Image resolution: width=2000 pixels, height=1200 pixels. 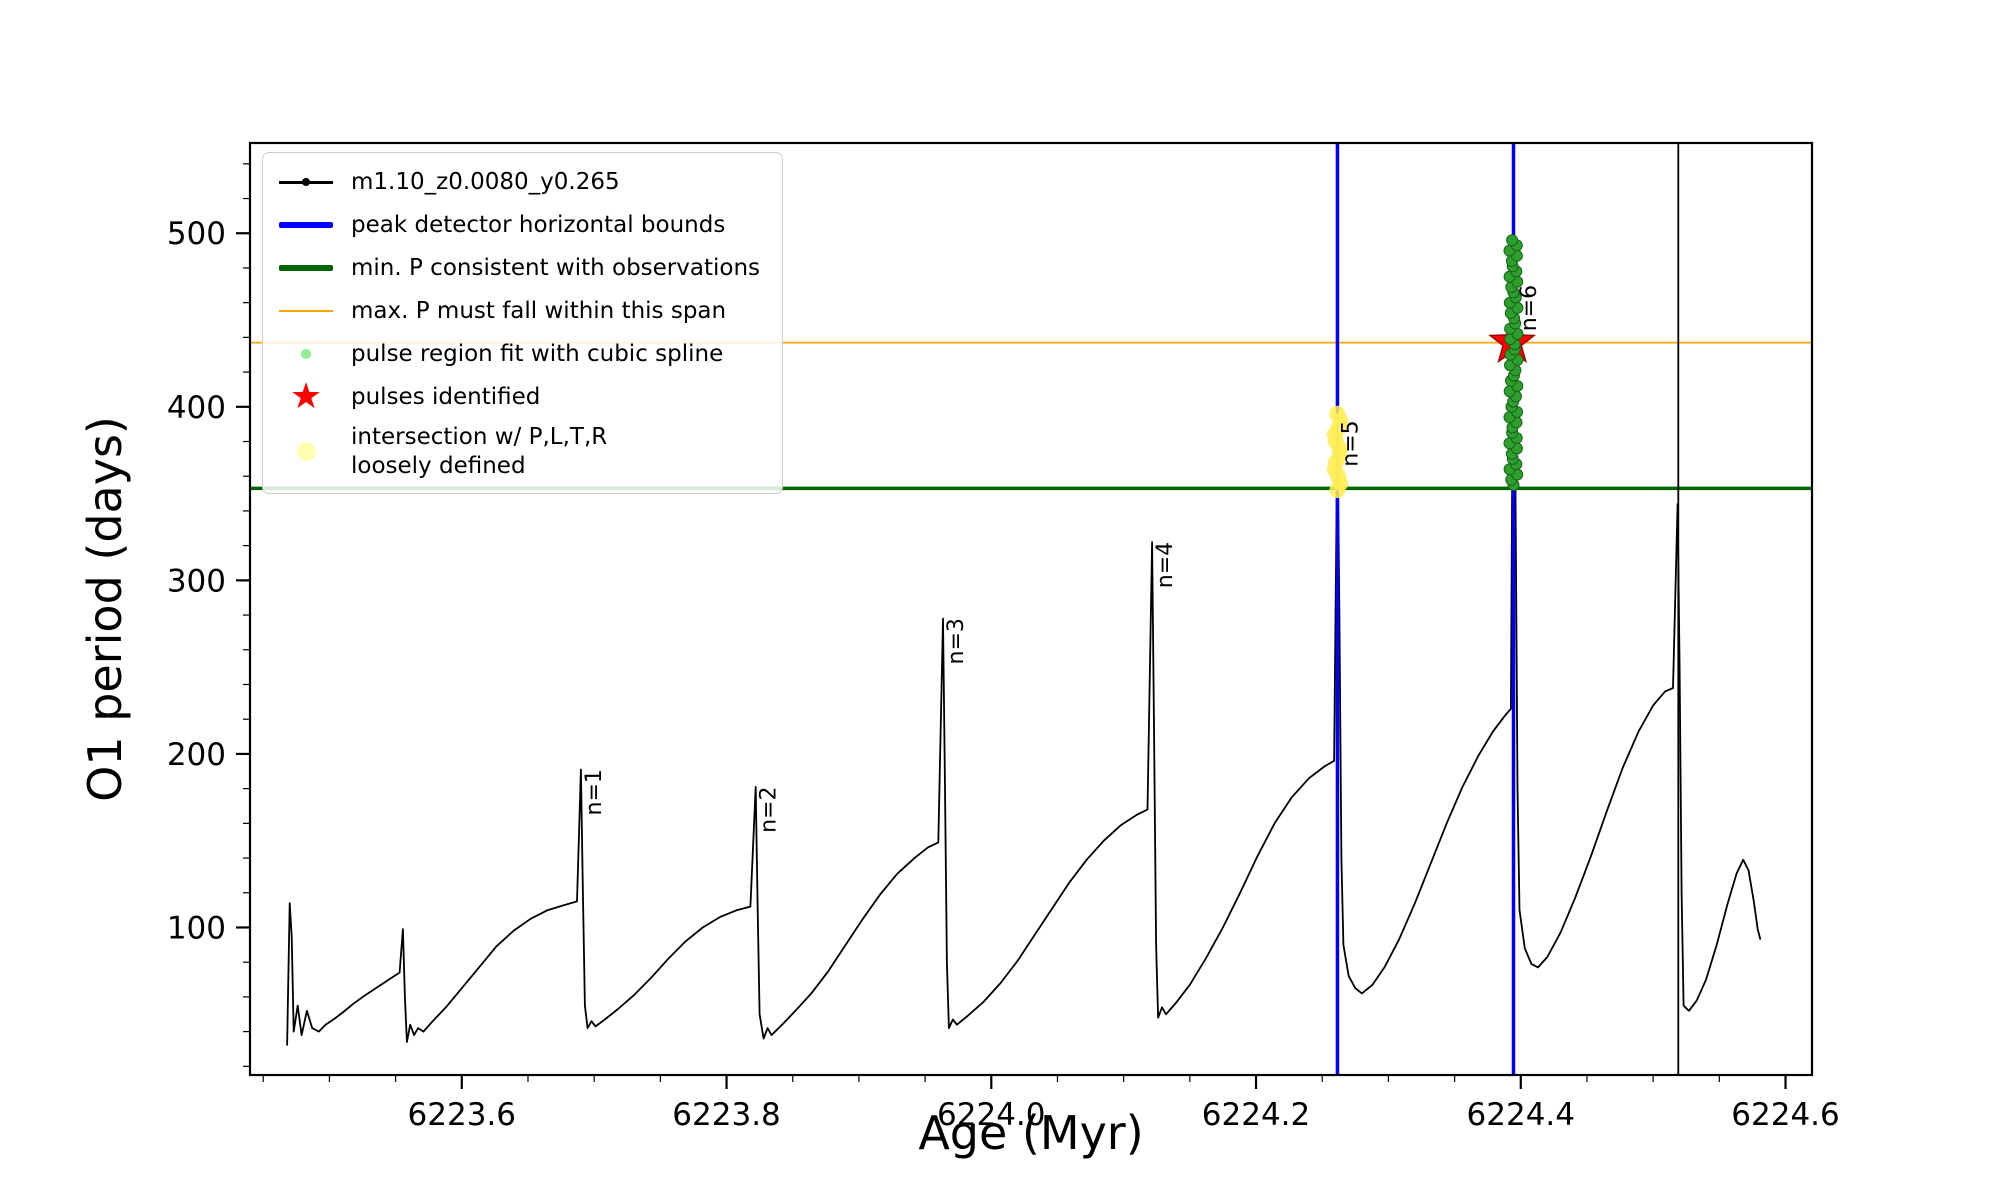 What do you see at coordinates (485, 181) in the screenshot?
I see `legend-item-label: m1.10_z0.0080_y0.265` at bounding box center [485, 181].